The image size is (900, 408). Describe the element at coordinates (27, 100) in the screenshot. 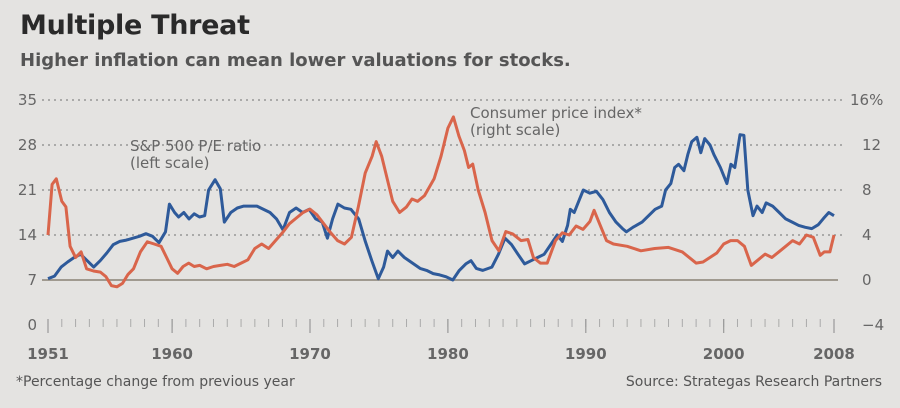

I see `left-tick-label: 35` at that location.